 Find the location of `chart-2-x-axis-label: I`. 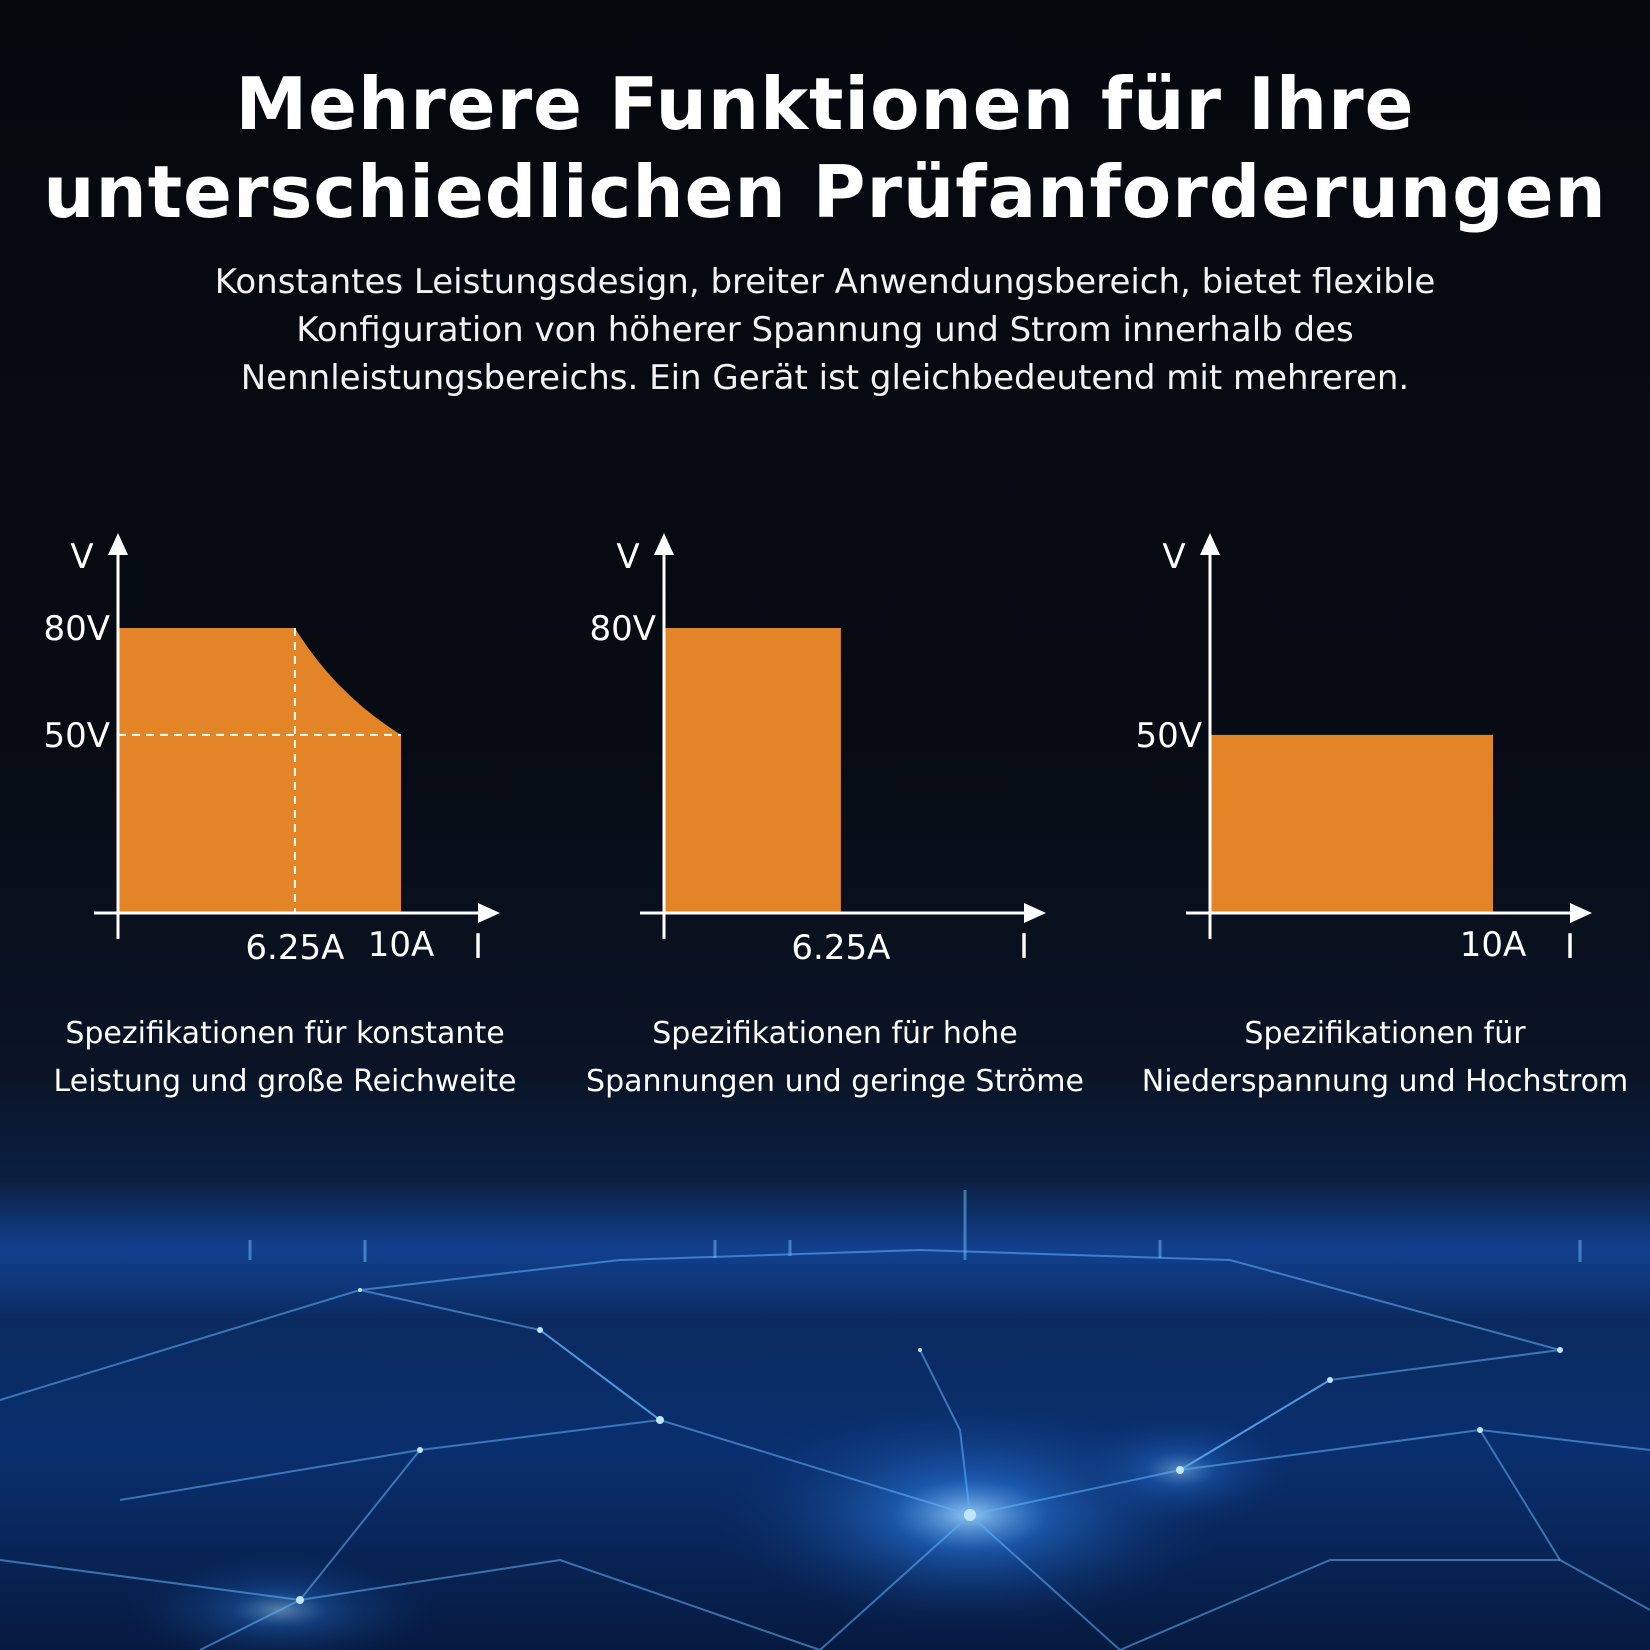

chart-2-x-axis-label: I is located at coordinates (1024, 947).